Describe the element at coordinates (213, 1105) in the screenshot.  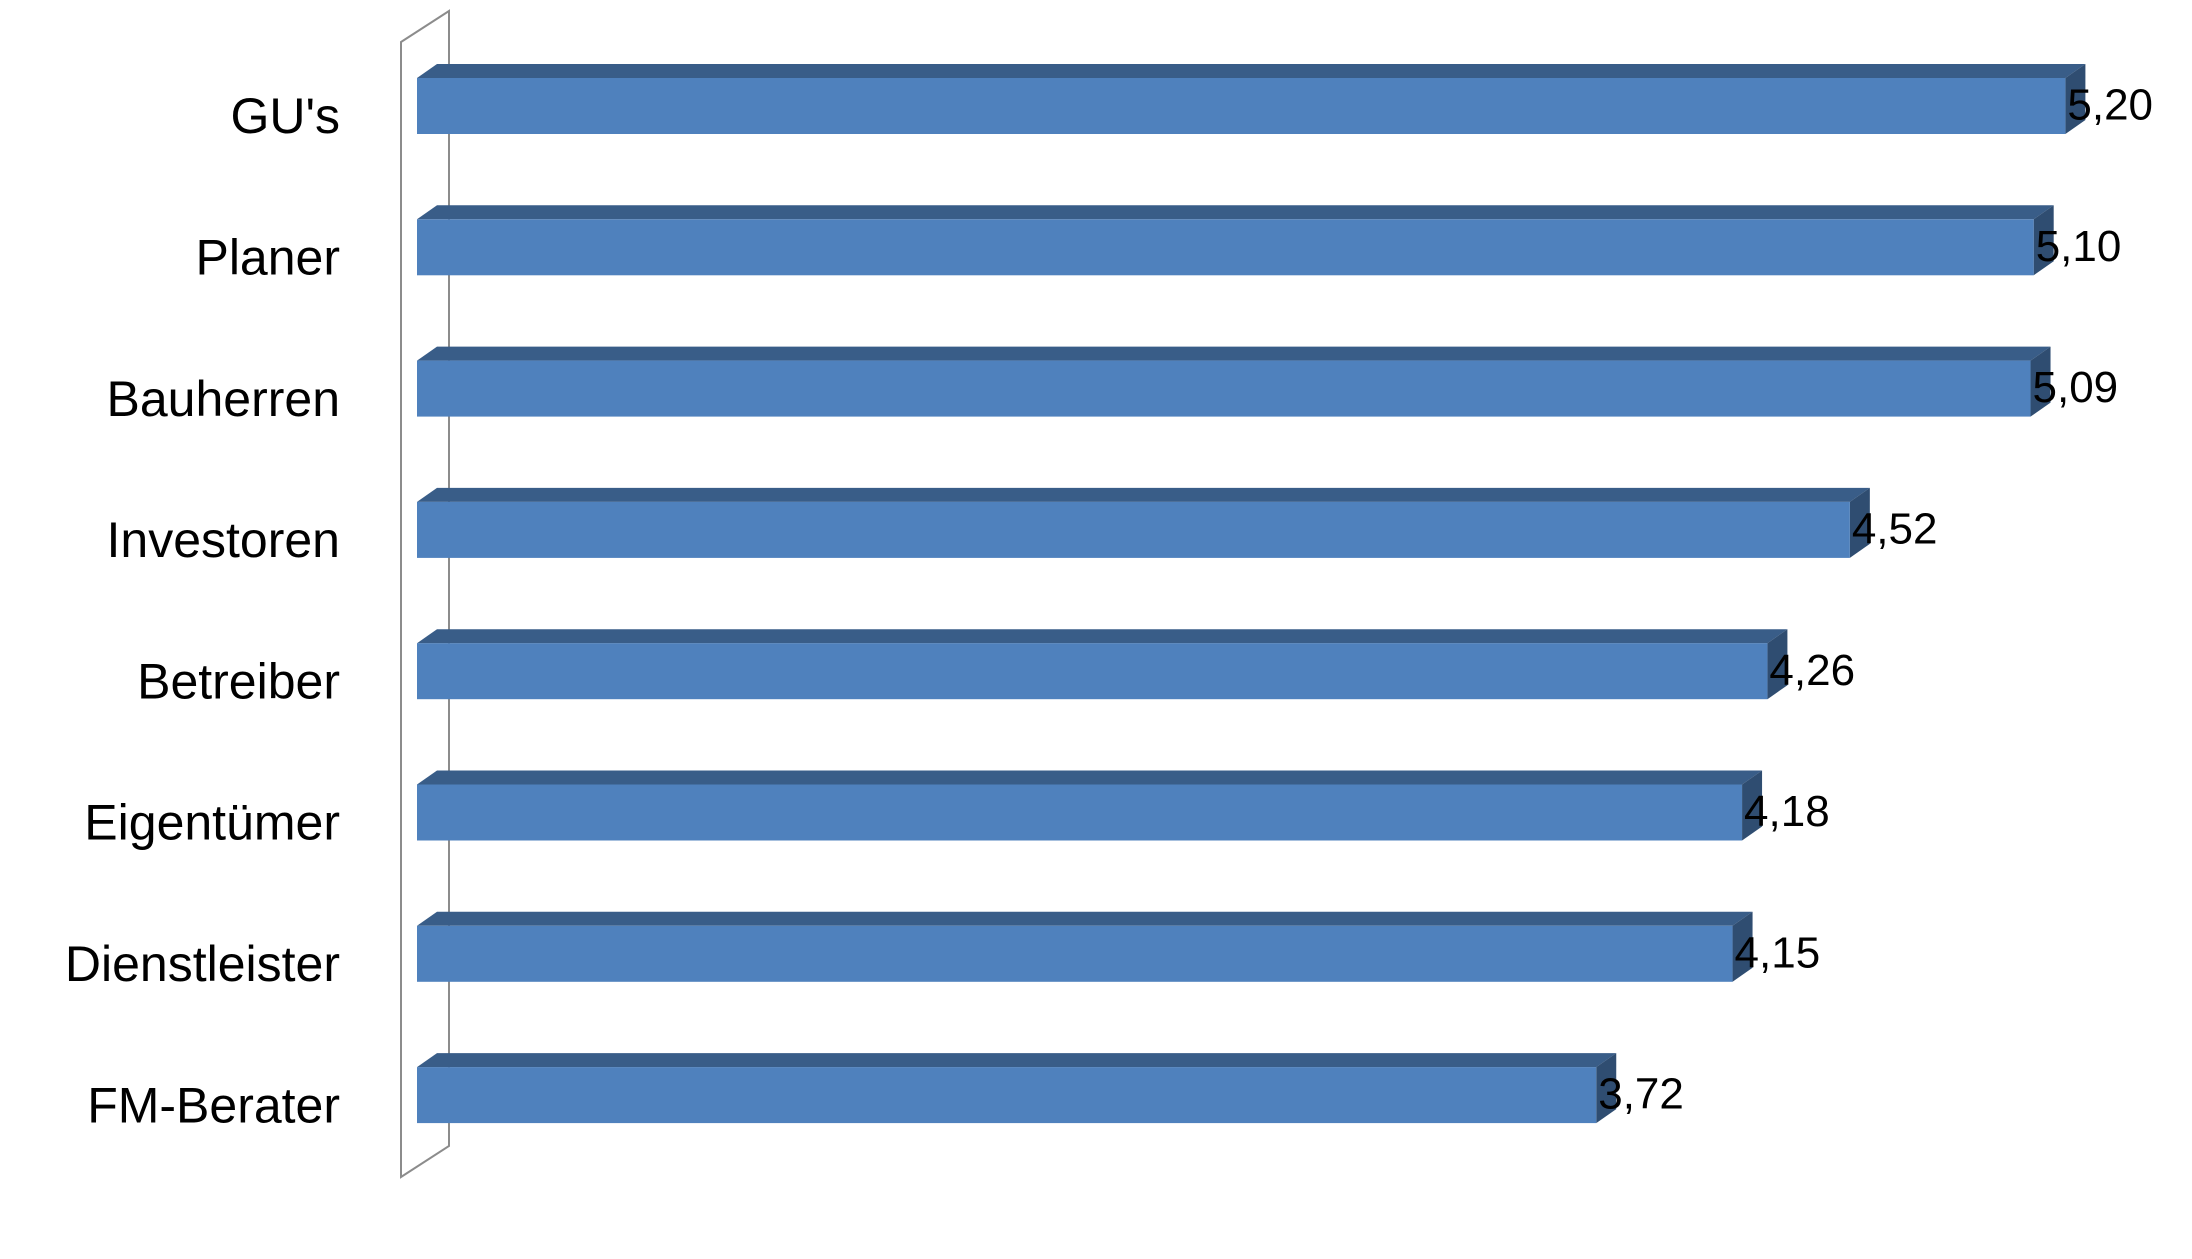
I see `category-label: FM-Berater` at that location.